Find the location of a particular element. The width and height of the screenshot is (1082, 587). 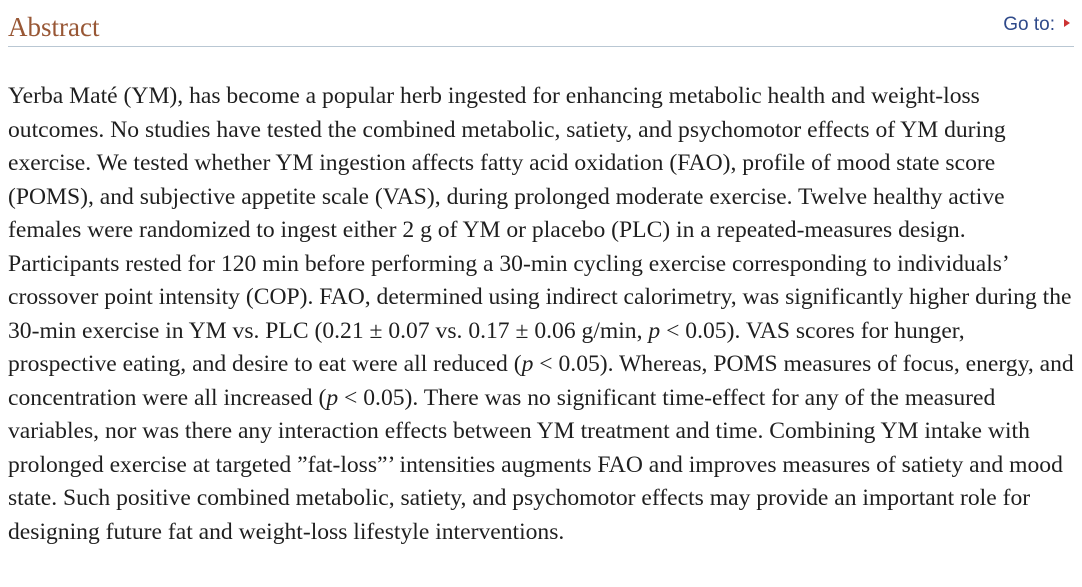

goto-link: Go to: is located at coordinates (1036, 25).